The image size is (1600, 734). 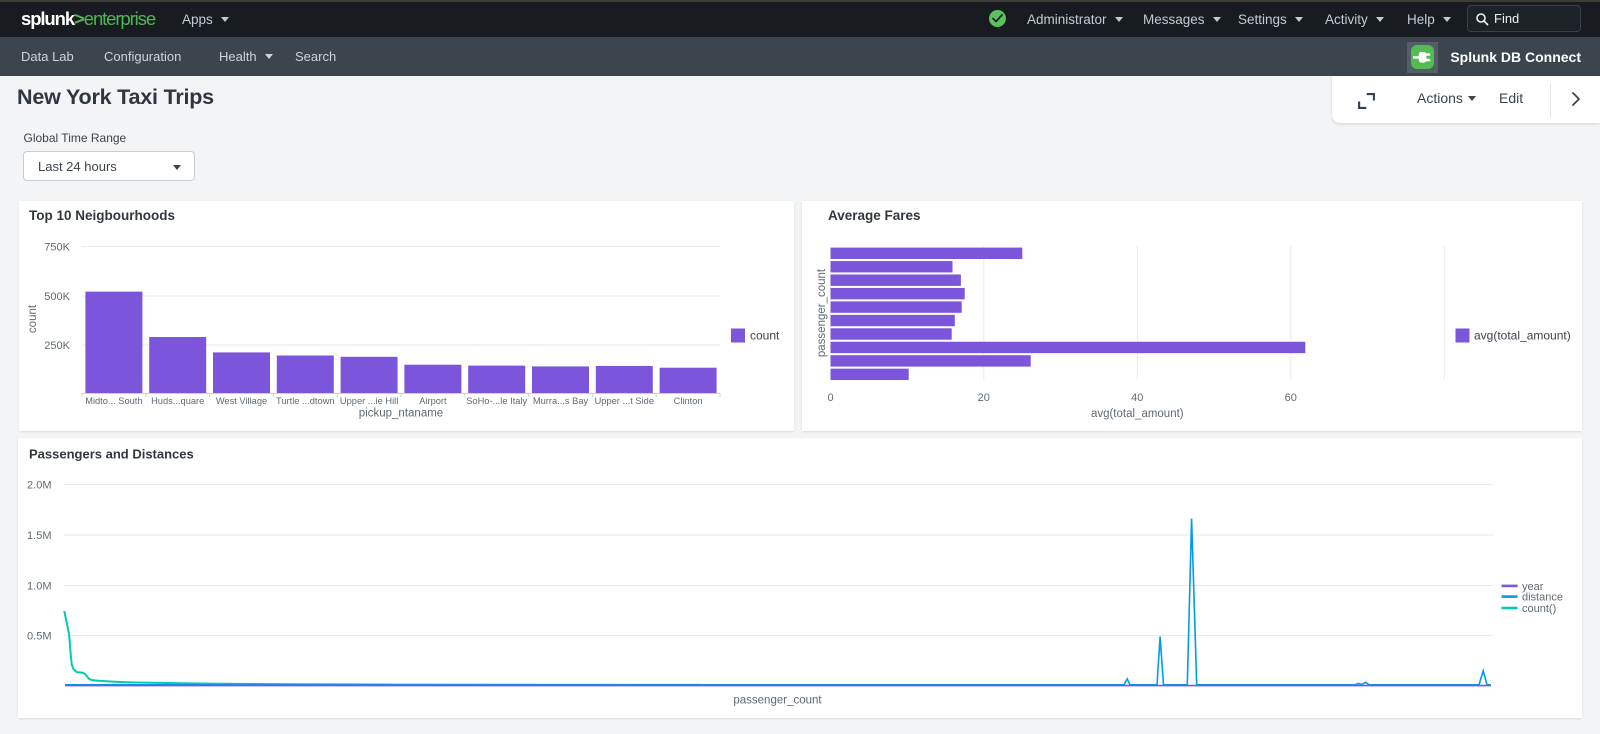 What do you see at coordinates (241, 401) in the screenshot?
I see `svg-text: West Village` at bounding box center [241, 401].